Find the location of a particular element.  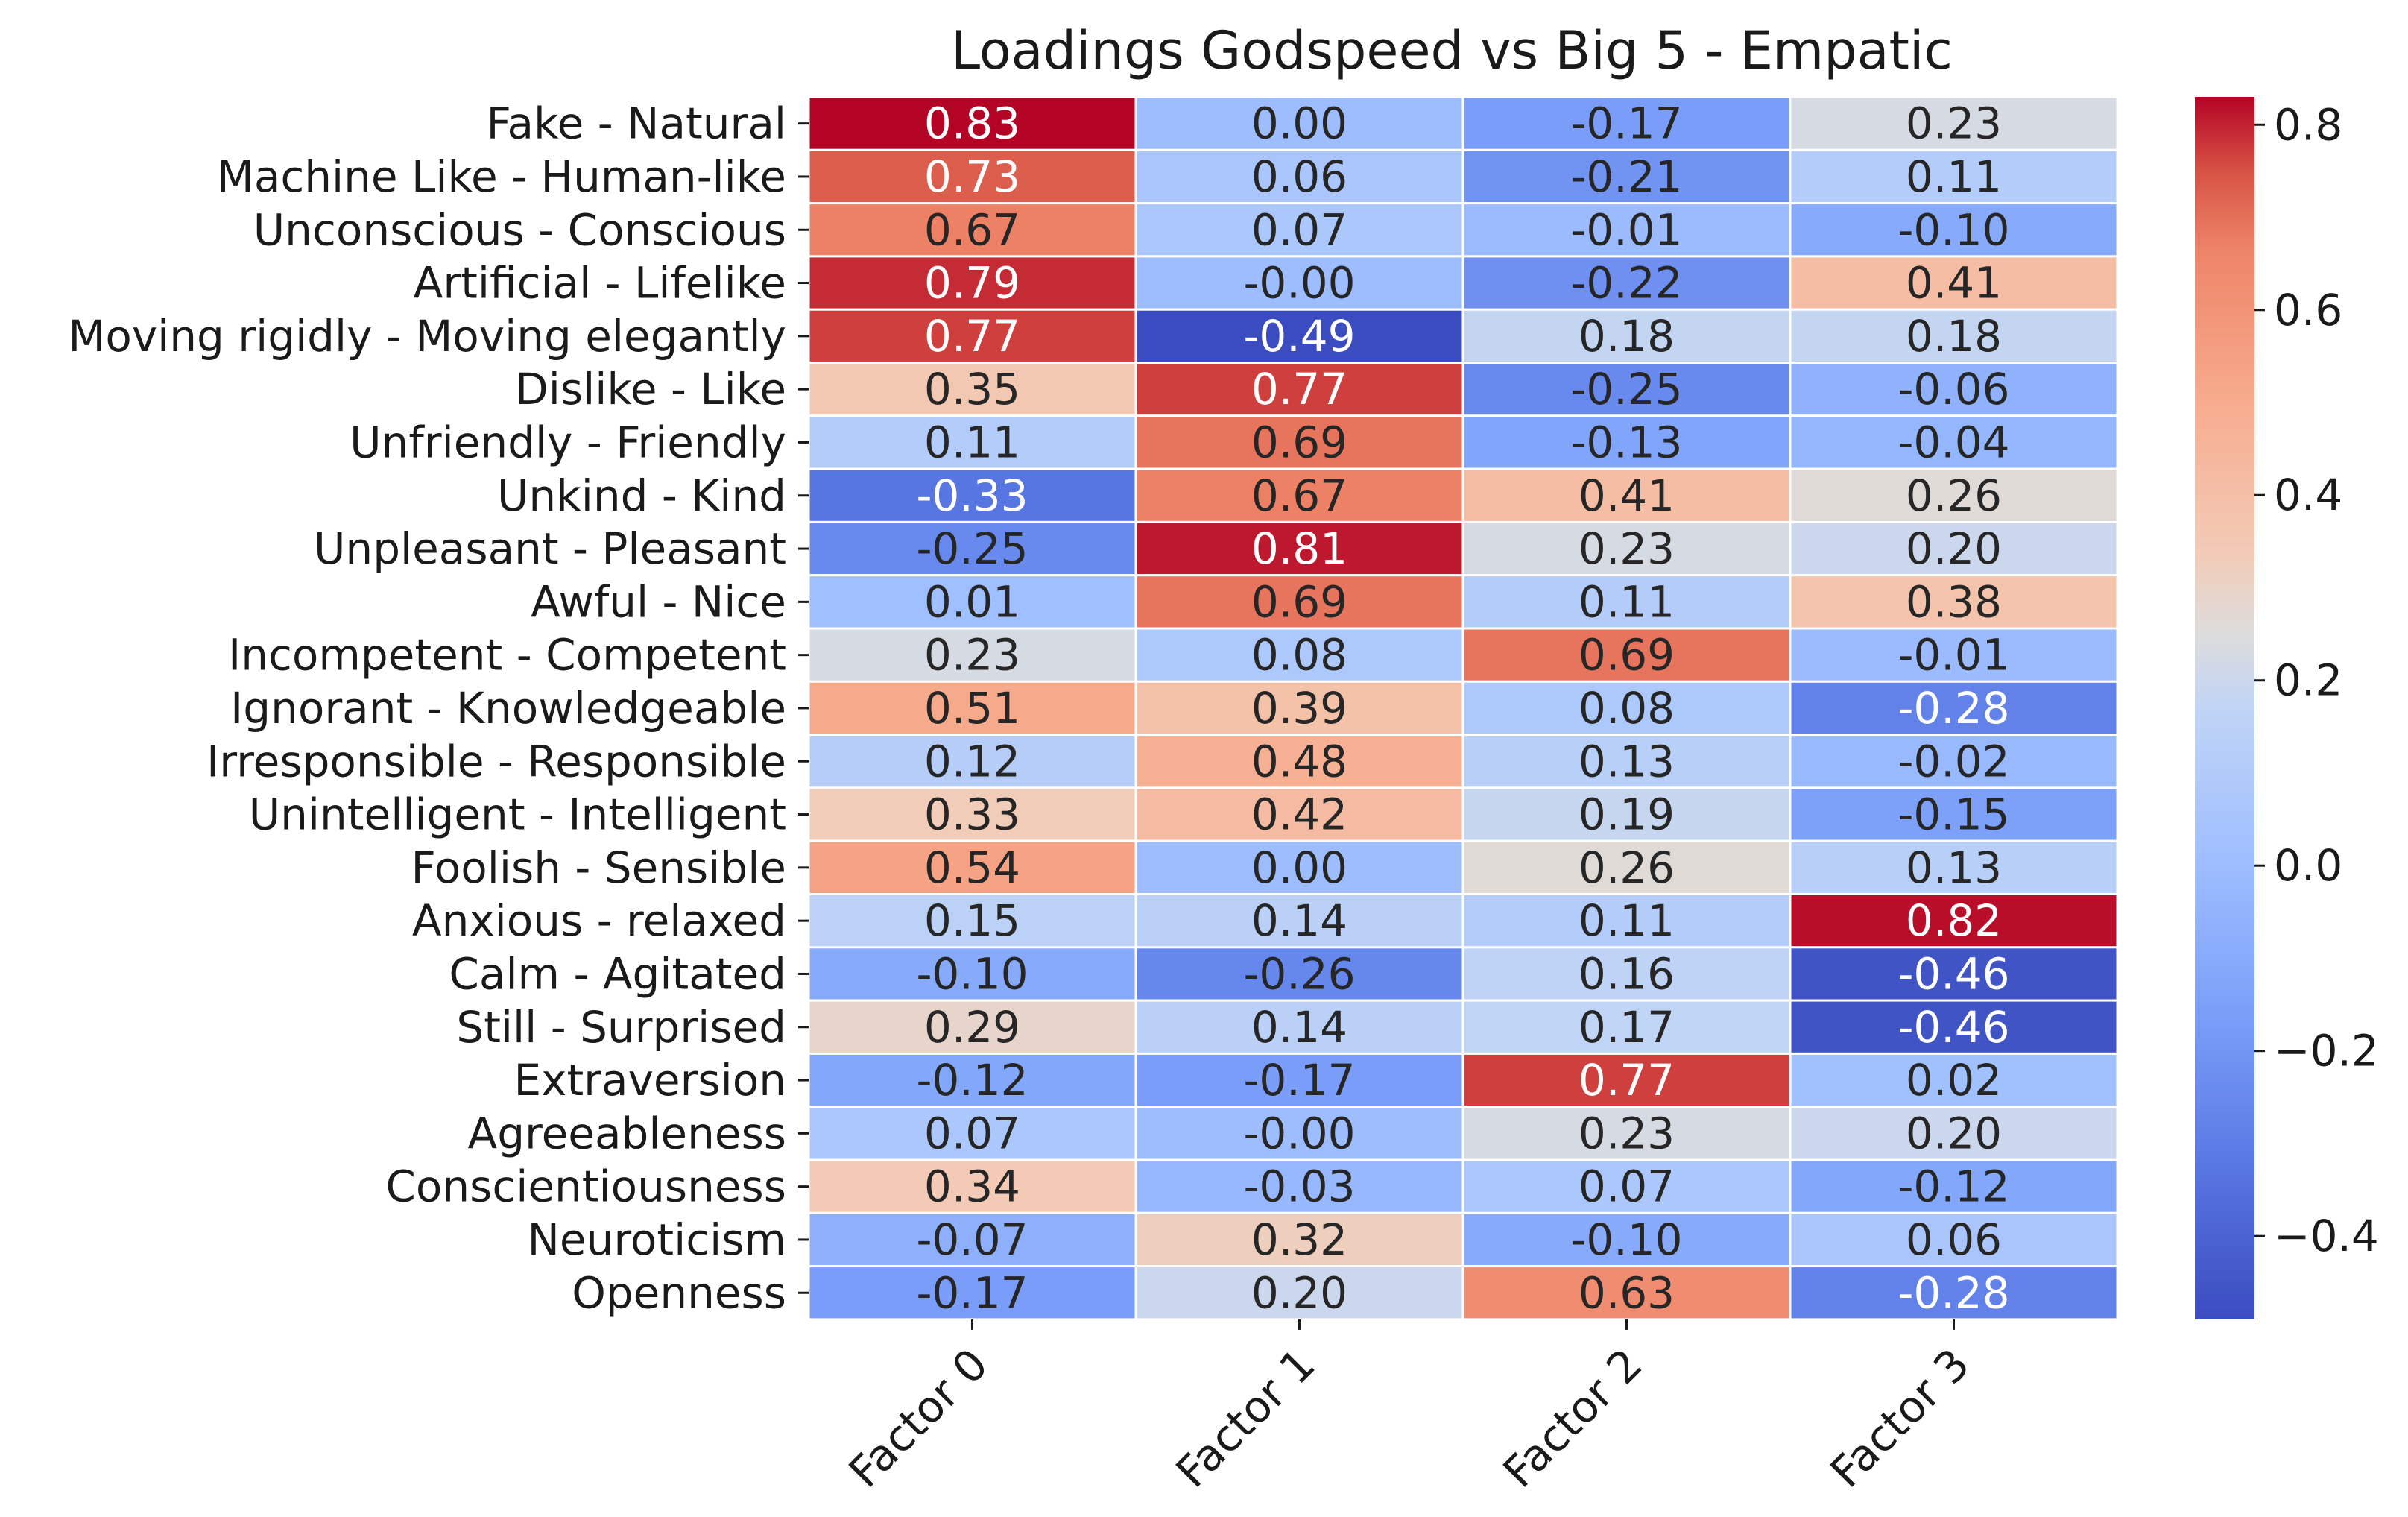

row-label: Unkind - Kind is located at coordinates (641, 496).